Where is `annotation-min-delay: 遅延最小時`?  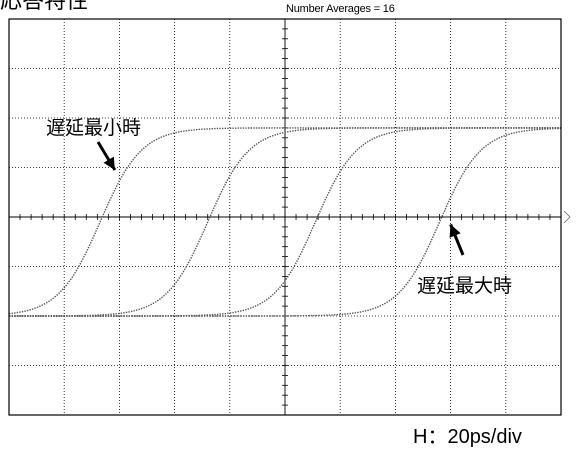
annotation-min-delay: 遅延最小時 is located at coordinates (93, 128).